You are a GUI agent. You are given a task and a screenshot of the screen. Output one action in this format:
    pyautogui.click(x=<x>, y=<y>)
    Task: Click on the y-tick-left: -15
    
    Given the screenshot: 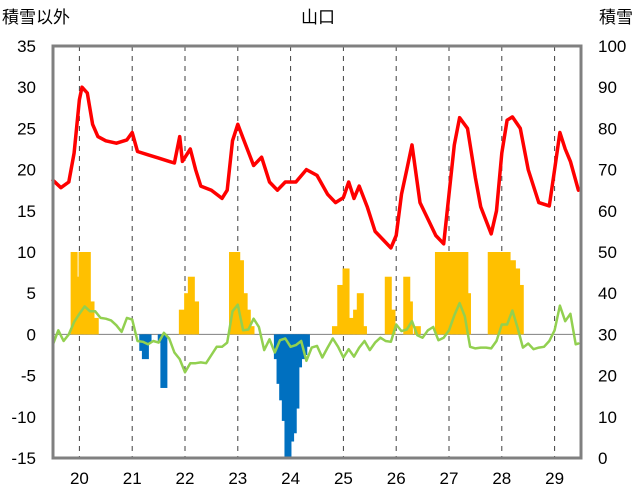 What is the action you would take?
    pyautogui.click(x=23, y=458)
    